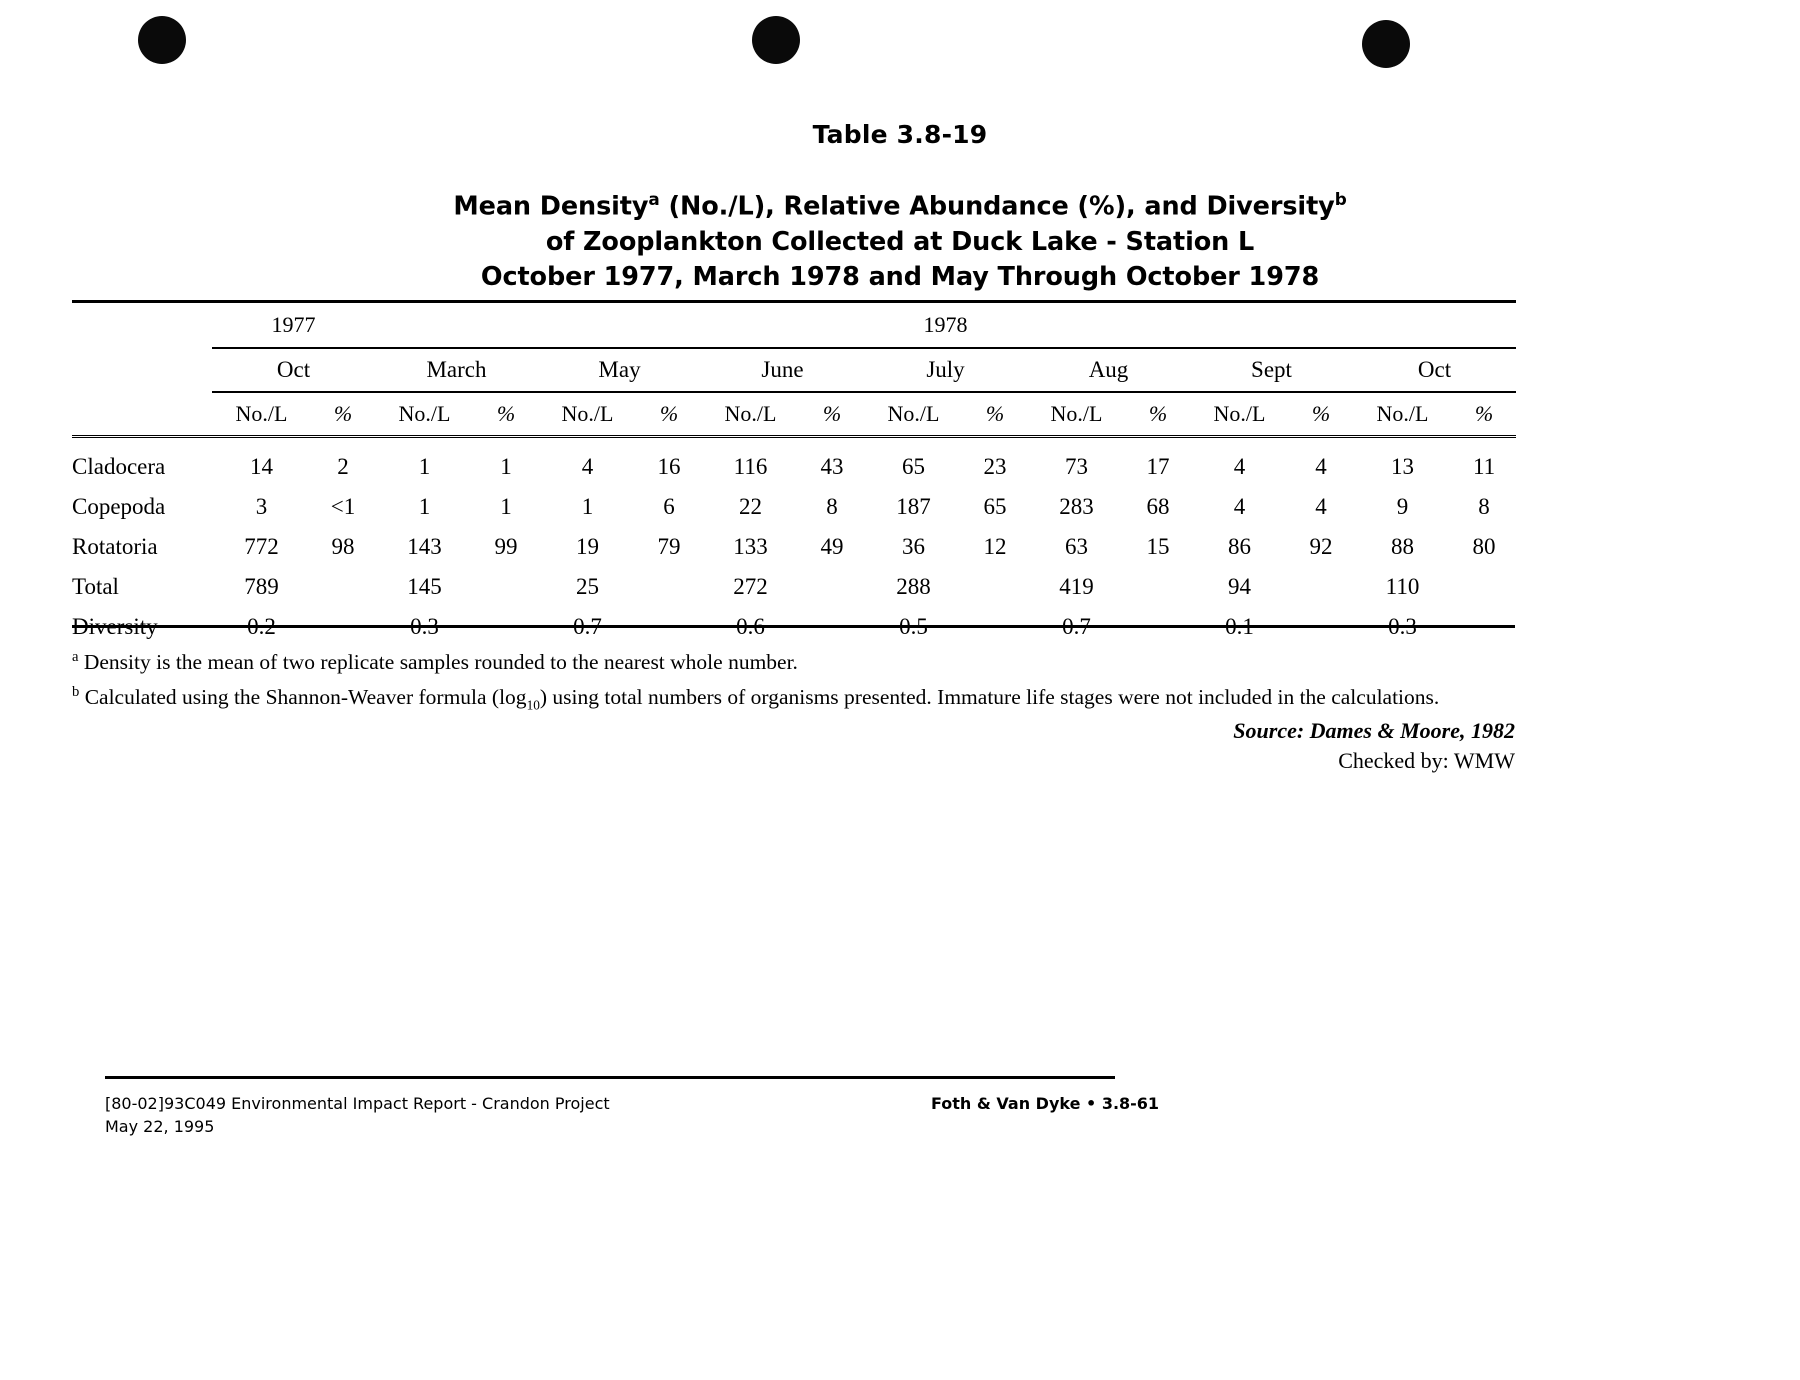 The height and width of the screenshot is (1380, 1800). I want to click on cell-rotatoria-oct-percent: 98, so click(343, 546).